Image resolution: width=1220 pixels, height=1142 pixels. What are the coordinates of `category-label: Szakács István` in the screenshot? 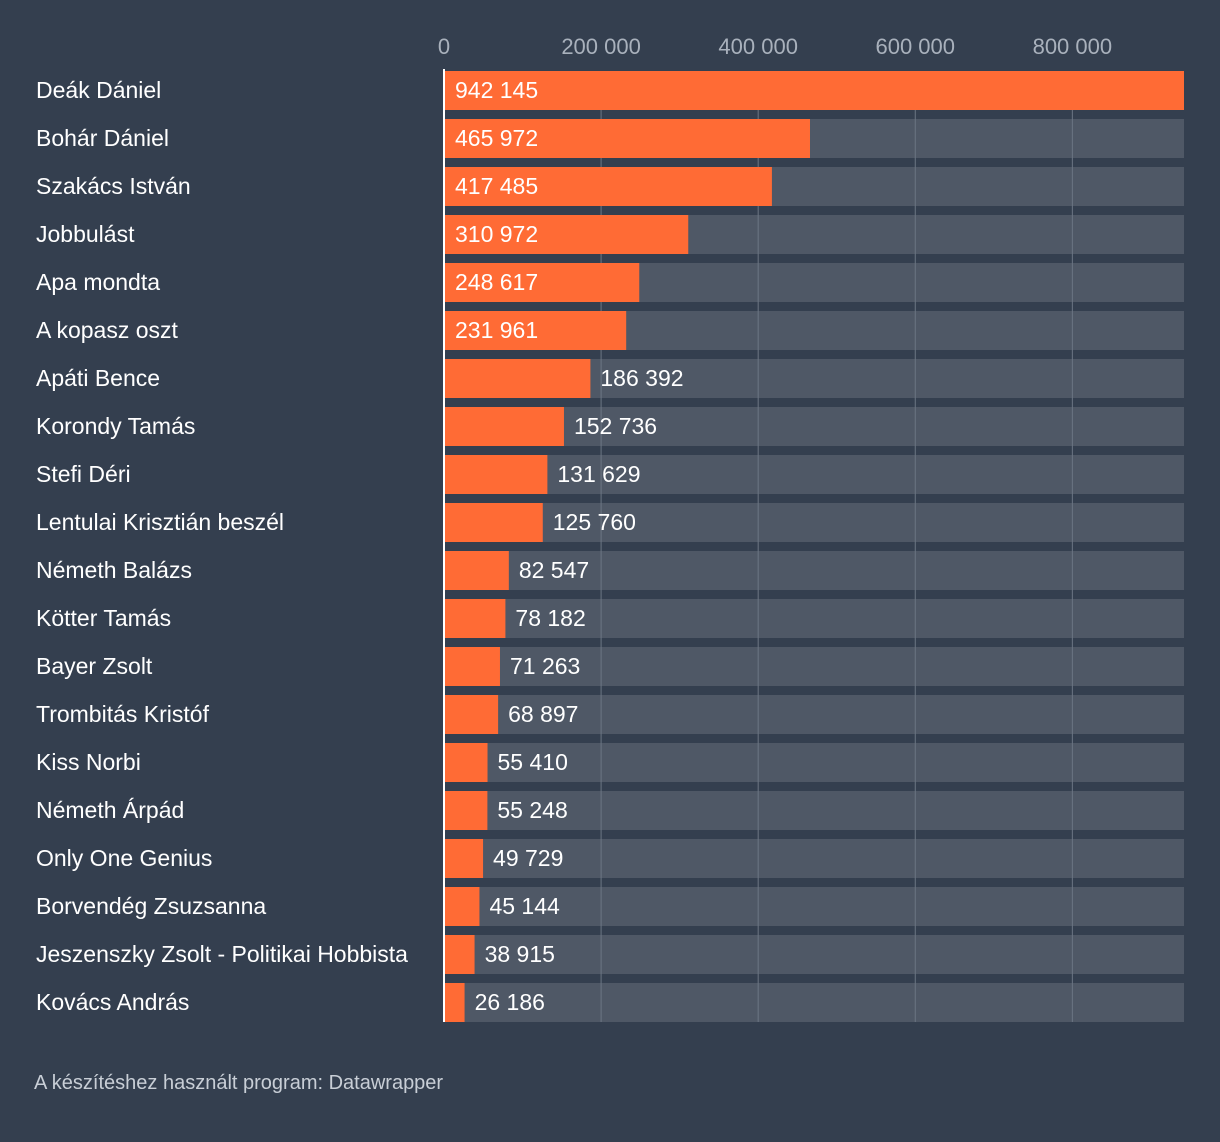 It's located at (113, 186).